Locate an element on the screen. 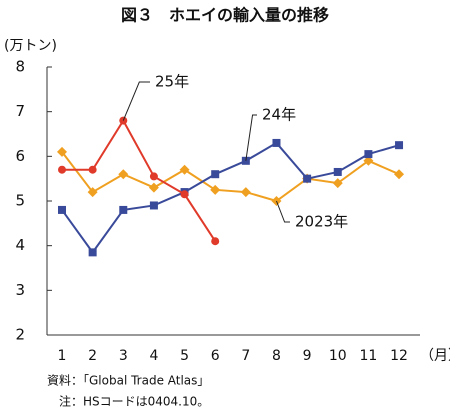  x-tick-label: 7 is located at coordinates (245, 356).